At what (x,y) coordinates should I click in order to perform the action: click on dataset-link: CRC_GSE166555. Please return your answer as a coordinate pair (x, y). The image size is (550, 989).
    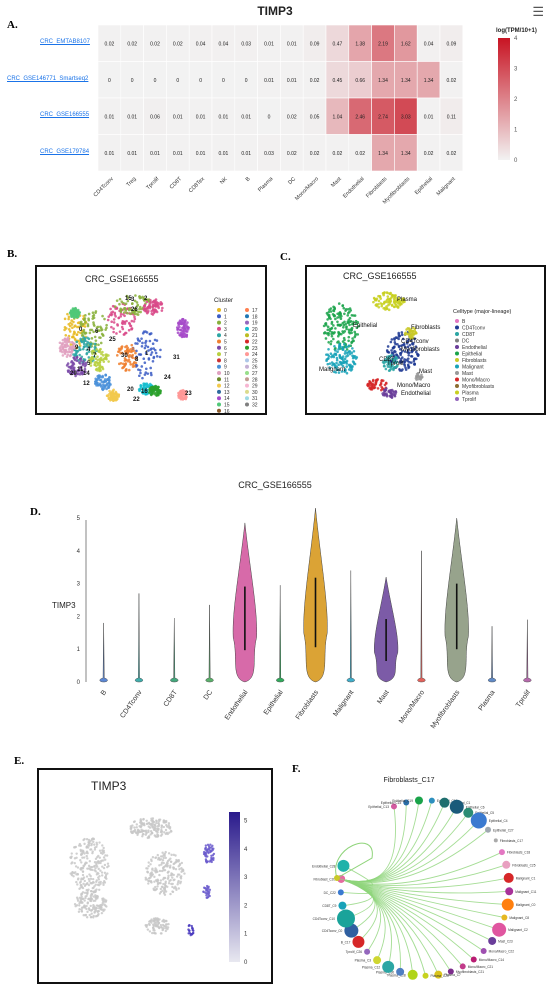
    Looking at the image, I should click on (65, 115).